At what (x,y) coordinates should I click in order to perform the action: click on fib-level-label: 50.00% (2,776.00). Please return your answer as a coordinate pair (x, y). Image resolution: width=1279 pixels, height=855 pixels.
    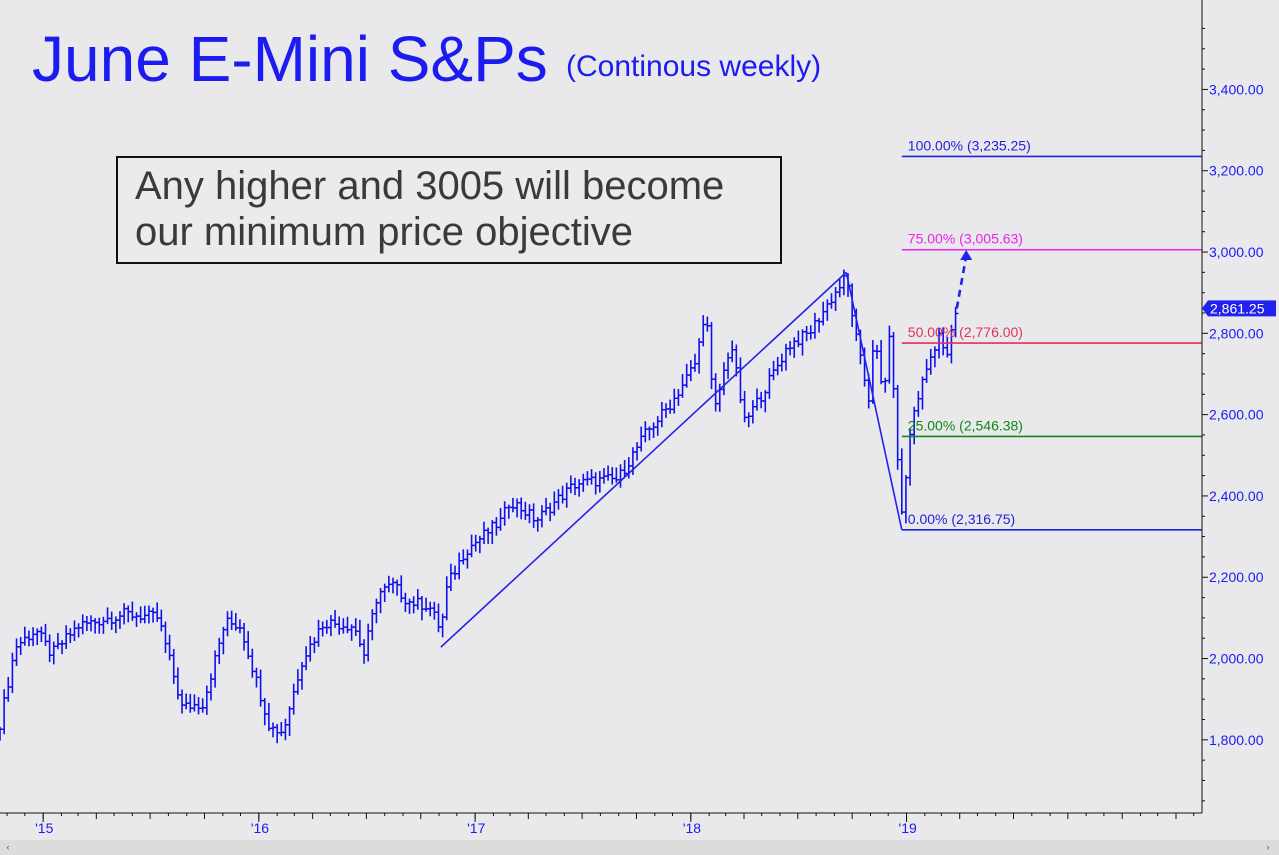
    Looking at the image, I should click on (965, 332).